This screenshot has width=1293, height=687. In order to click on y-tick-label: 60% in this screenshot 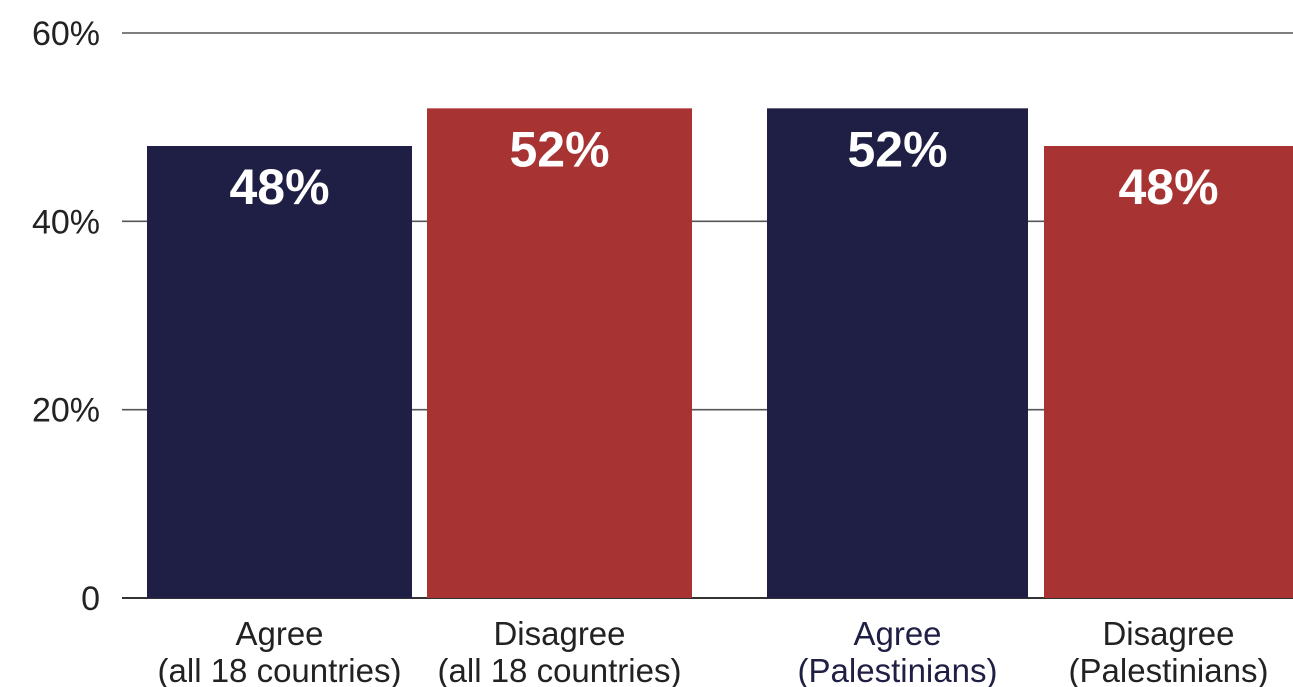, I will do `click(66, 34)`.